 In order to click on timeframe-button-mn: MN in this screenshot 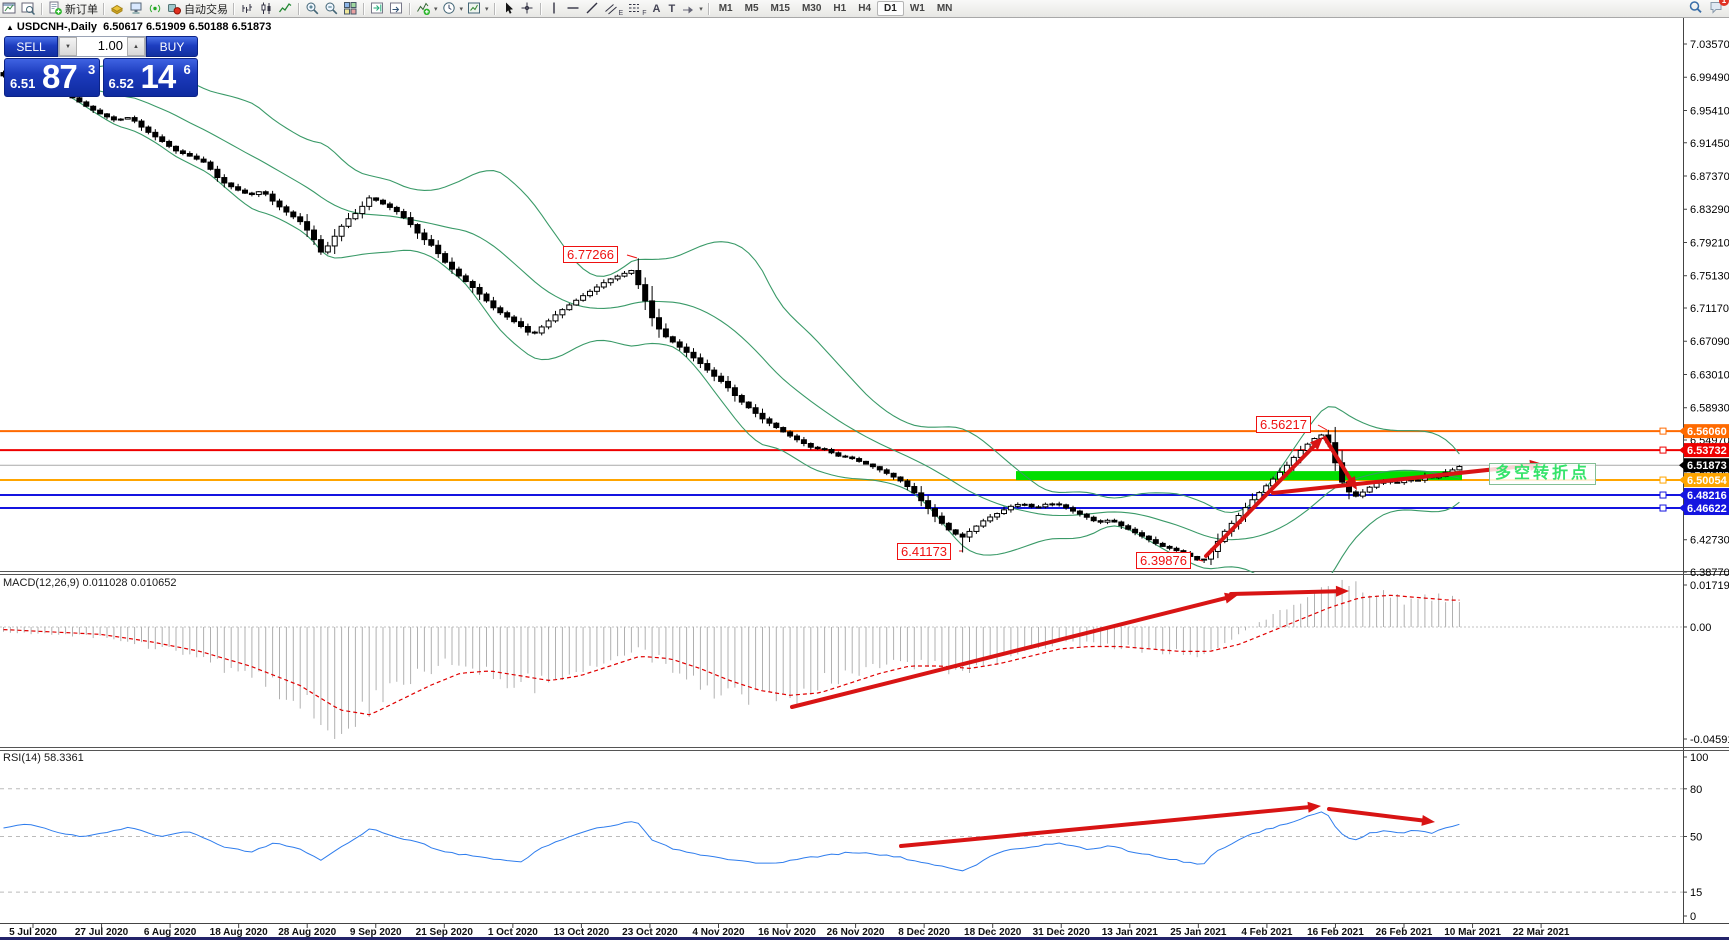, I will do `click(944, 8)`.